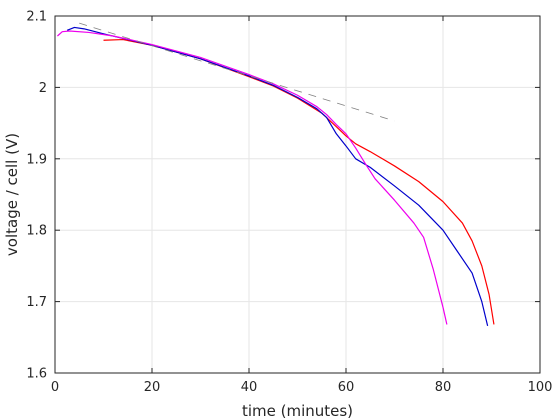 The image size is (560, 420). Describe the element at coordinates (152, 387) in the screenshot. I see `x-tick-label: 20` at that location.